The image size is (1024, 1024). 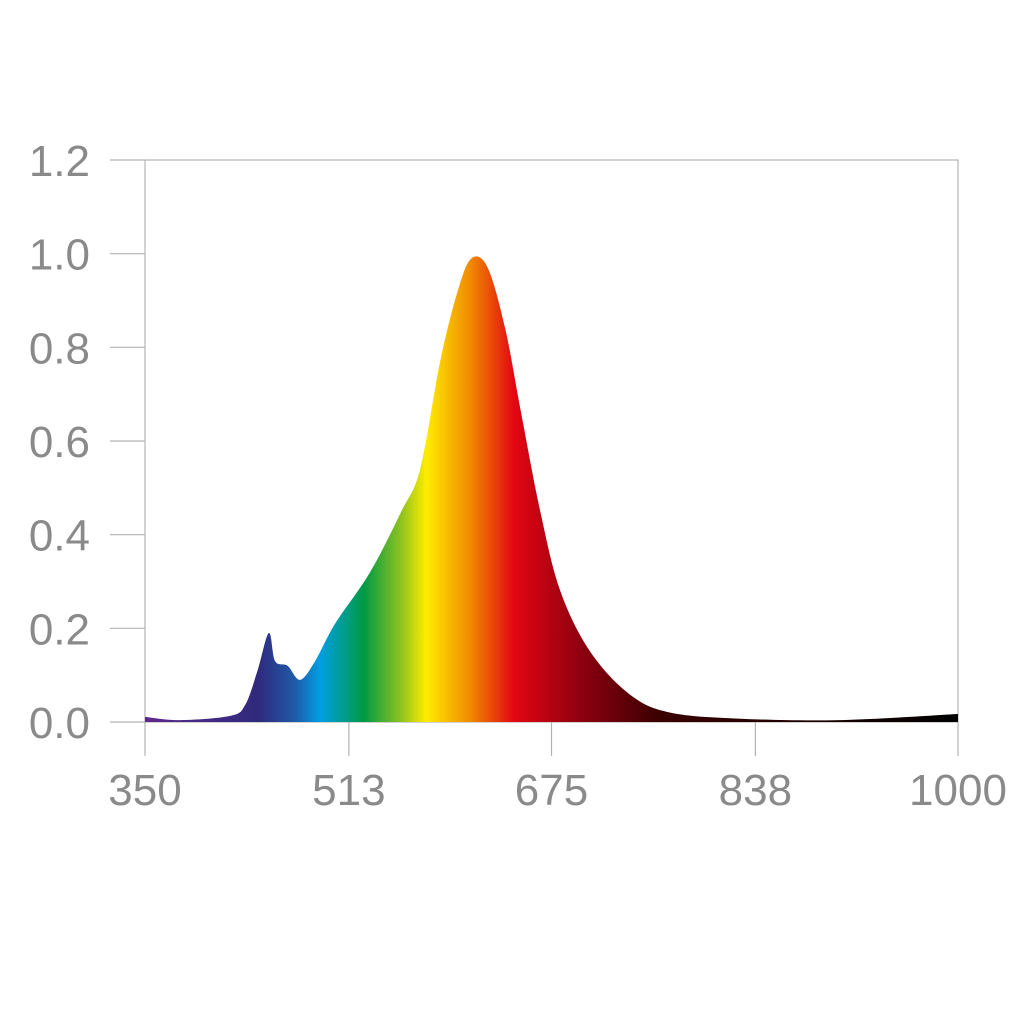 What do you see at coordinates (144, 790) in the screenshot?
I see `x-tick-label: 350` at bounding box center [144, 790].